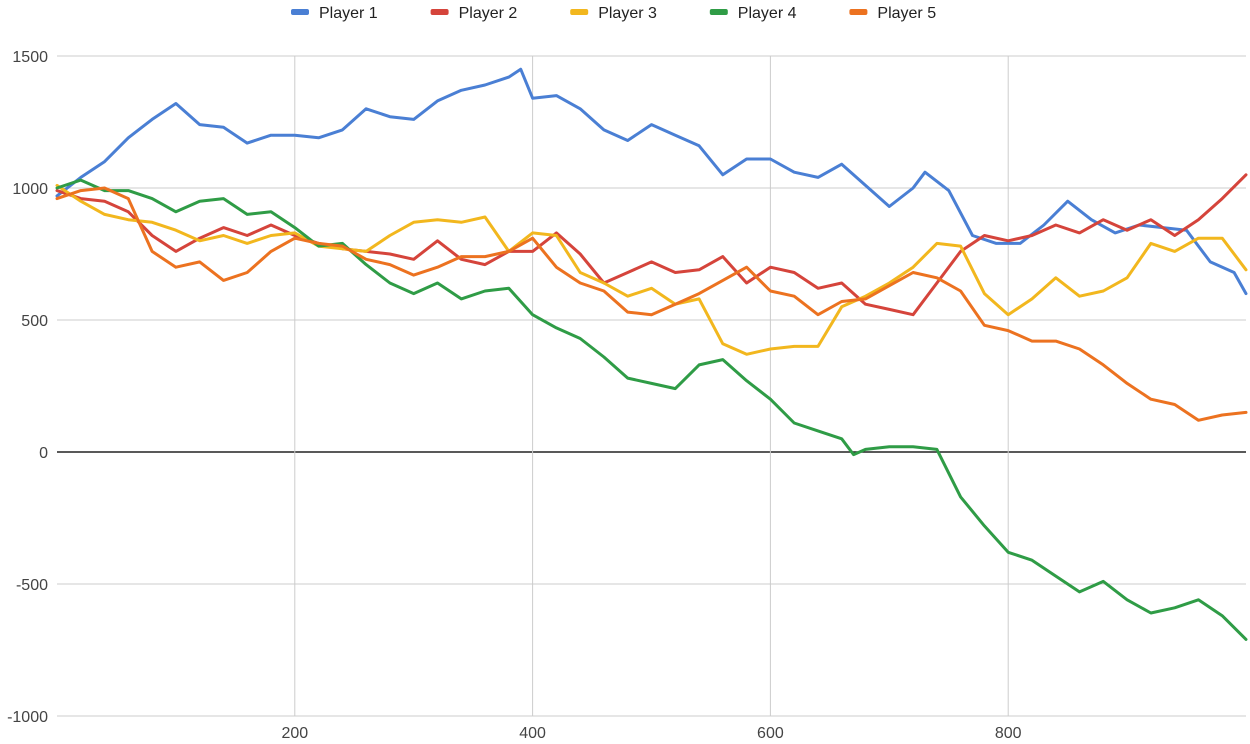  I want to click on legend-item-player-1: Player 1, so click(334, 13).